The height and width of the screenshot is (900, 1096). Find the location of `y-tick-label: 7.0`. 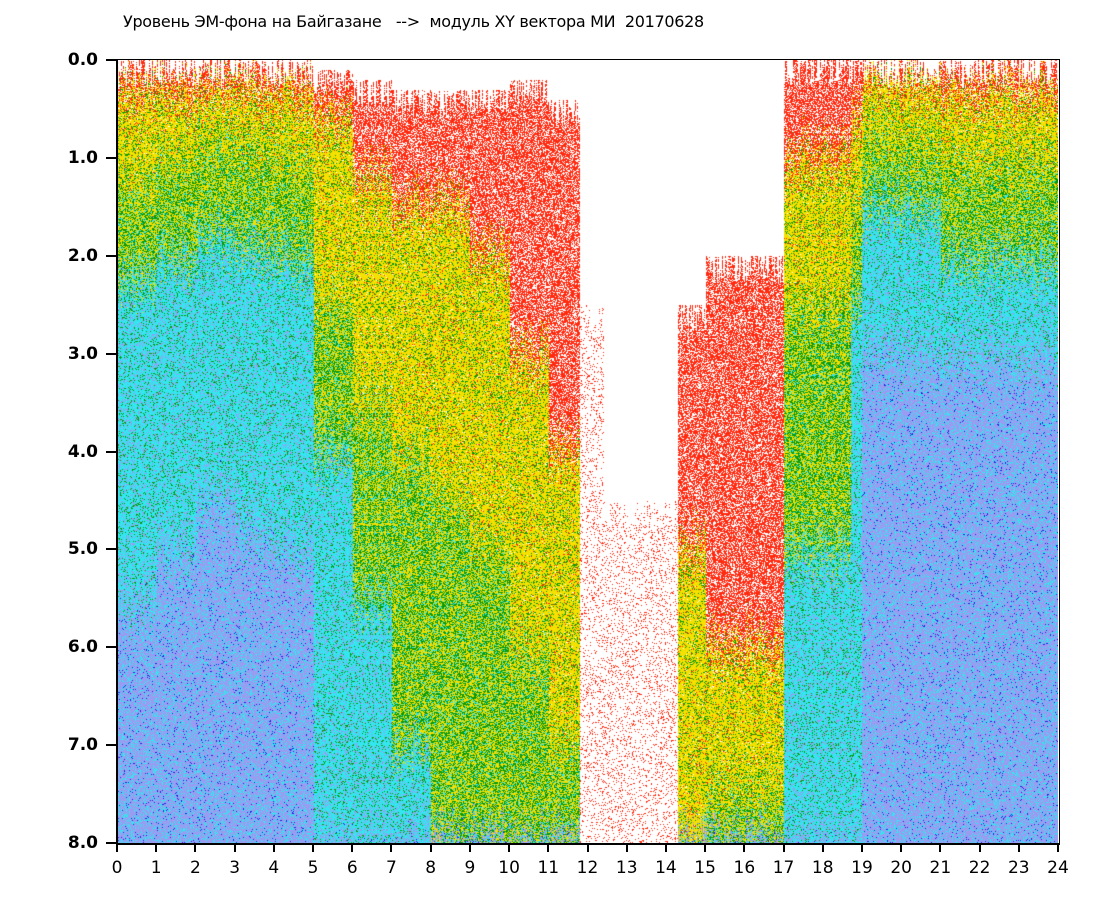

y-tick-label: 7.0 is located at coordinates (82, 745).